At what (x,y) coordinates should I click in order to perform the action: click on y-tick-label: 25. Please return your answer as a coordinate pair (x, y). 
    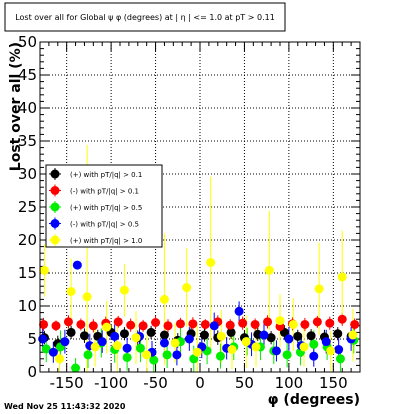
    Looking at the image, I should click on (27, 207).